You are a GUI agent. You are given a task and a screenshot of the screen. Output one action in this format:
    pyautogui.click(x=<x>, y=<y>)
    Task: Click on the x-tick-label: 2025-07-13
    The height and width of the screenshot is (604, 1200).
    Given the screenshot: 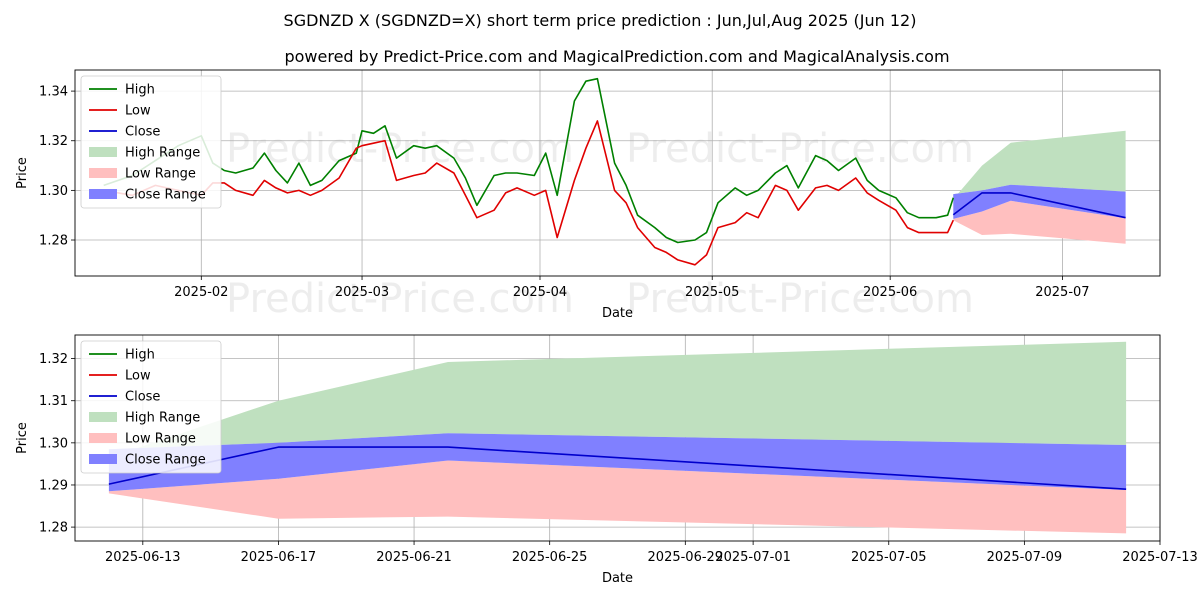 What is the action you would take?
    pyautogui.click(x=1160, y=557)
    